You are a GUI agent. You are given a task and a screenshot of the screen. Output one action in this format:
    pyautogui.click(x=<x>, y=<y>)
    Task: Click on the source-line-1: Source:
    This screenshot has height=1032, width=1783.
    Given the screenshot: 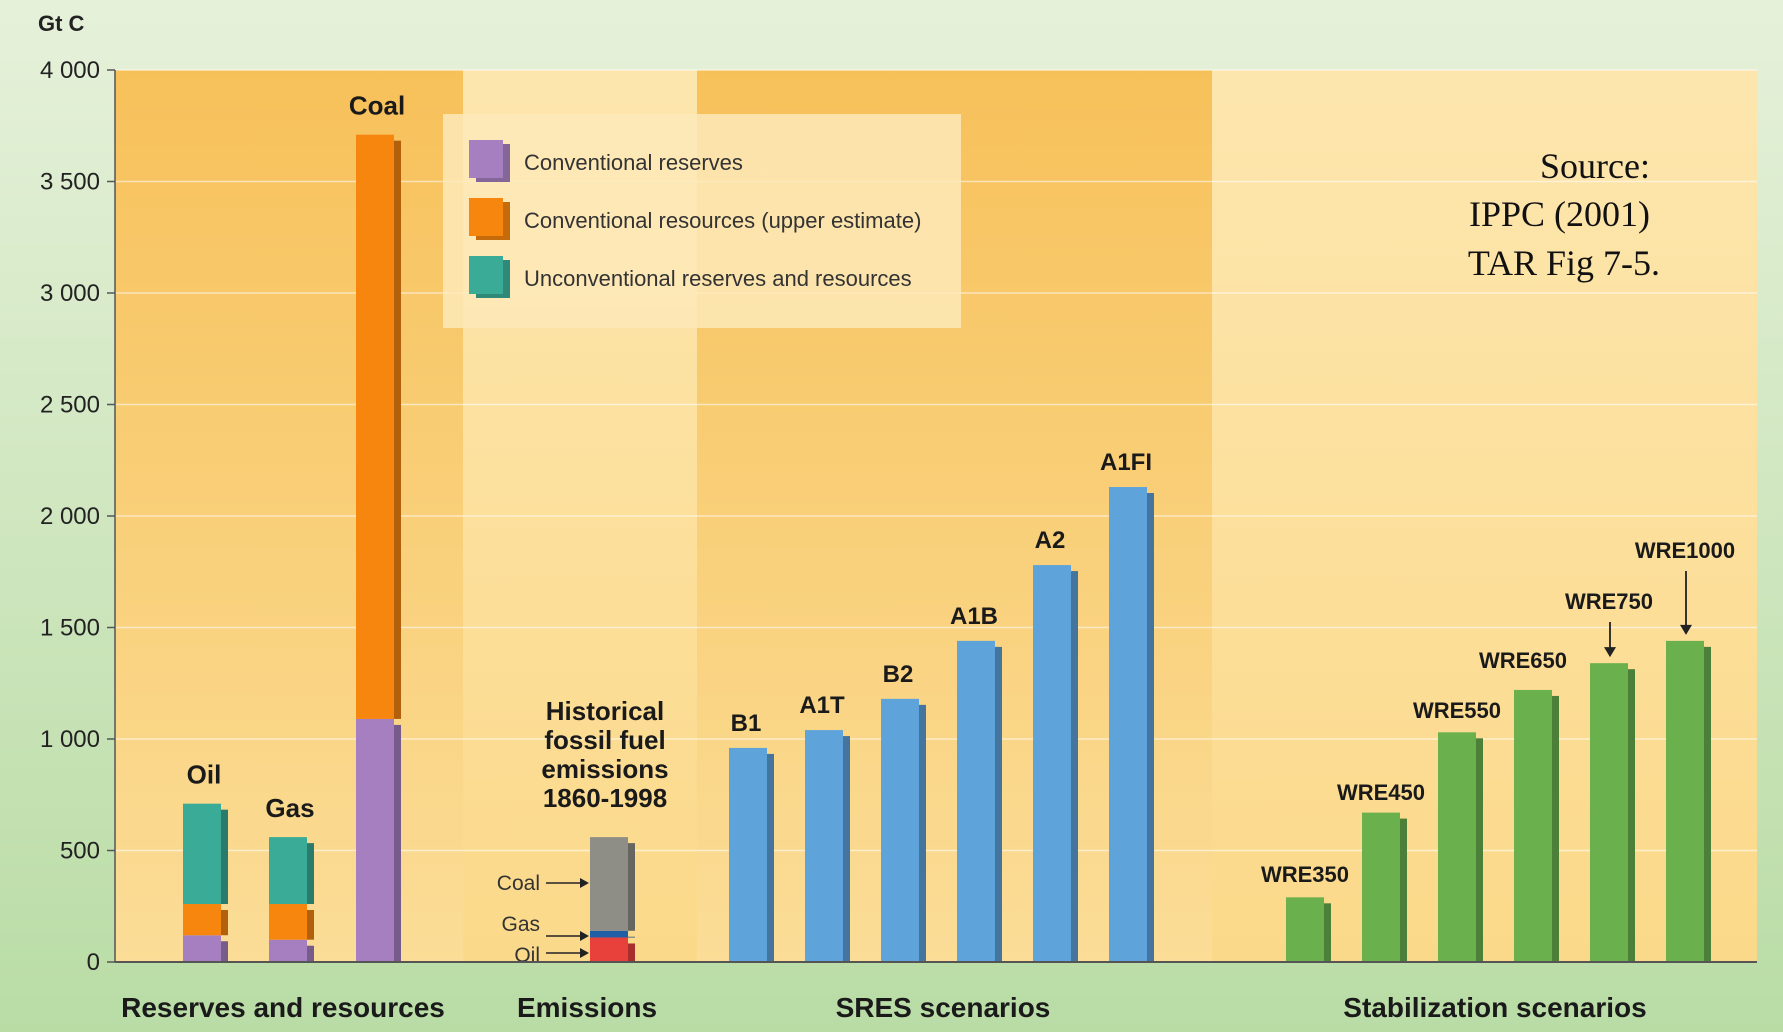 What is the action you would take?
    pyautogui.click(x=1595, y=166)
    